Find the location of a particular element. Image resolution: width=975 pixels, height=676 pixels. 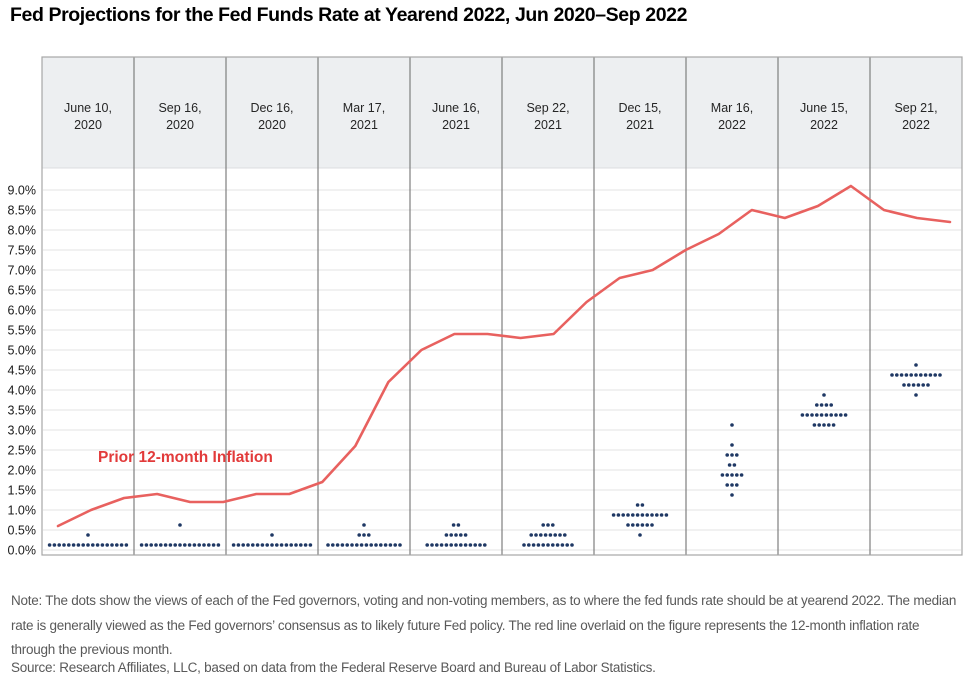

date-header-label: June 10, 2020 is located at coordinates (88, 116).